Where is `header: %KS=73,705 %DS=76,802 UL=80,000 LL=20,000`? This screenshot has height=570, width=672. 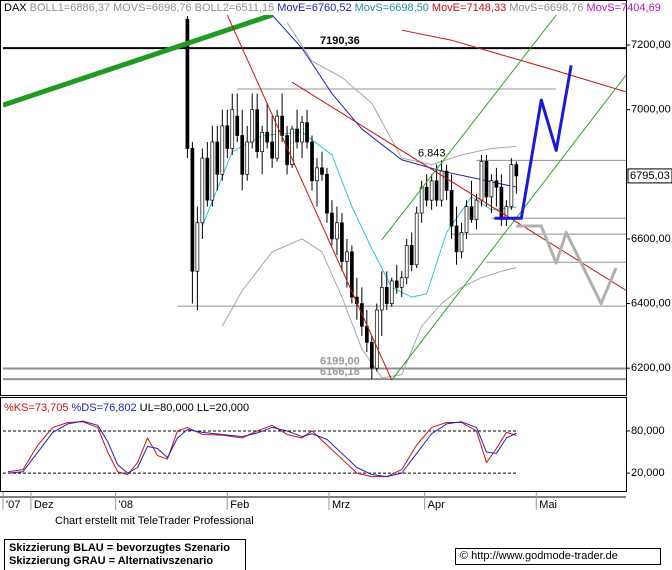 header: %KS=73,705 %DS=76,802 UL=80,000 LL=20,000 is located at coordinates (126, 408).